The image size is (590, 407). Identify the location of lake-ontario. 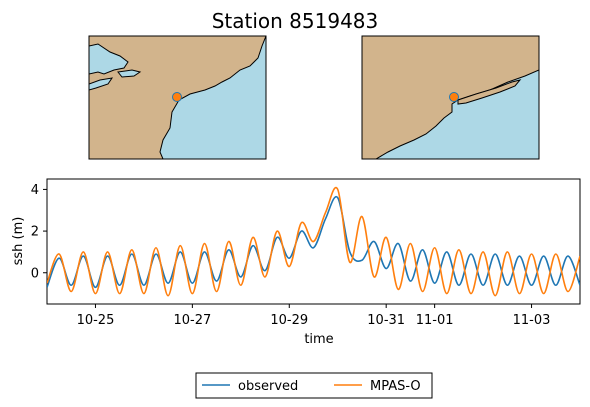
(129, 73).